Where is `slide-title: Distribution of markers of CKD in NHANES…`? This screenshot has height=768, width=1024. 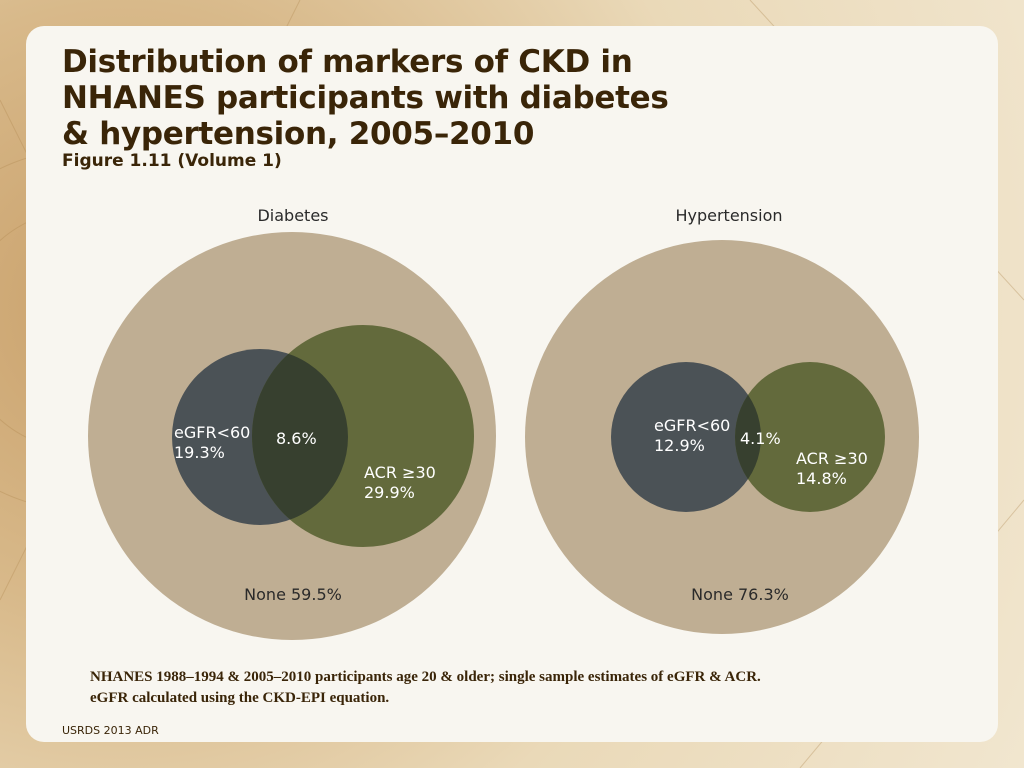 slide-title: Distribution of markers of CKD in NHANES… is located at coordinates (382, 98).